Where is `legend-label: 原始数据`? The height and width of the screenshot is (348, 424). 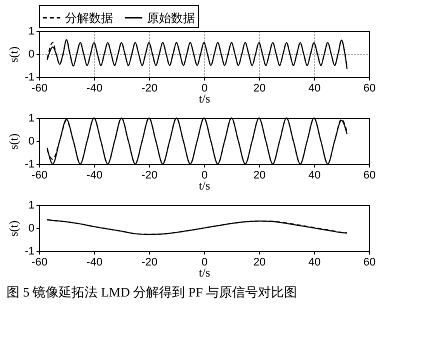
legend-label: 原始数据 is located at coordinates (171, 17).